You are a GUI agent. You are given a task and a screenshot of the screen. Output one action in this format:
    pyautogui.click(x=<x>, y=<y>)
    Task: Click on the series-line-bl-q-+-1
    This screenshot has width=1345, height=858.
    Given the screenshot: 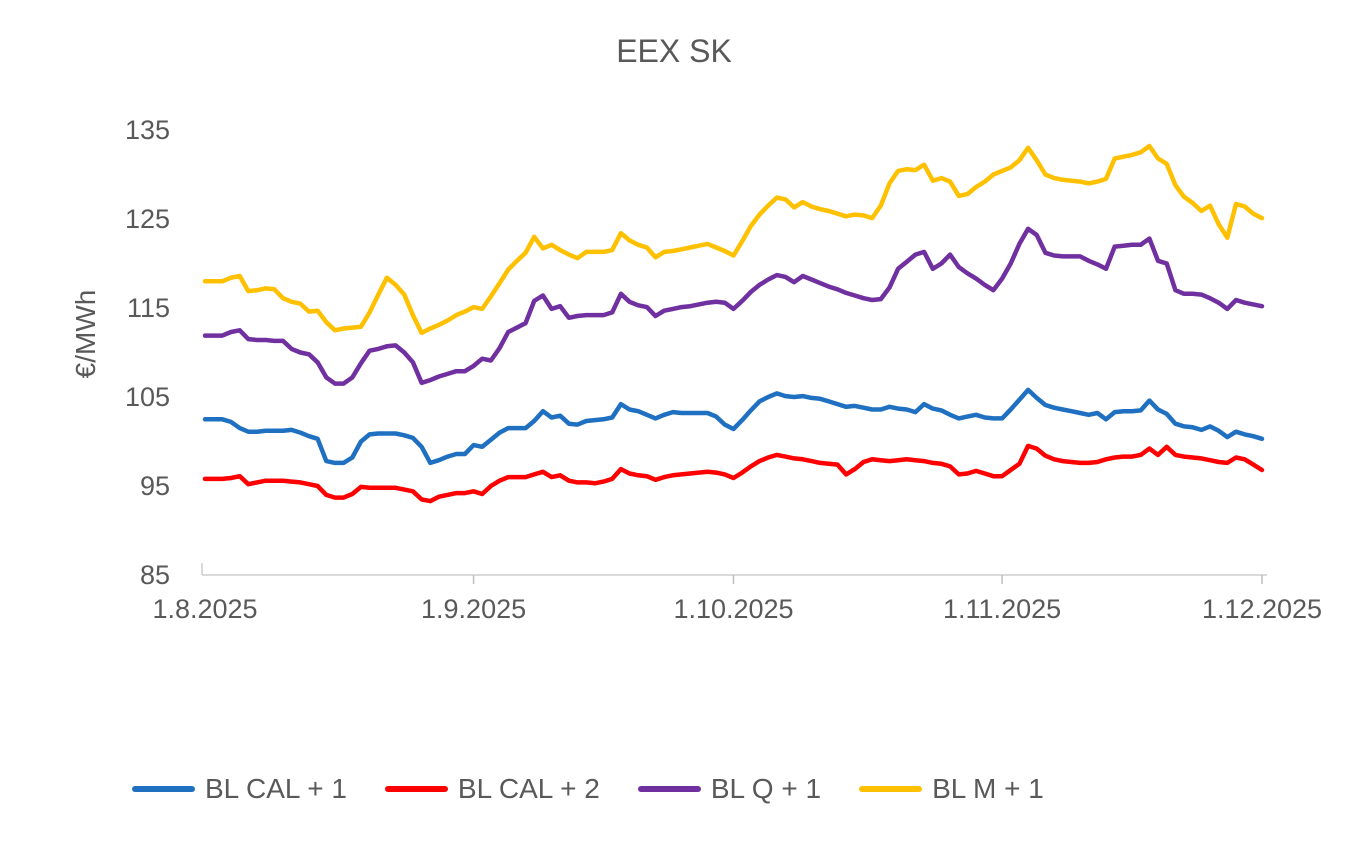 What is the action you would take?
    pyautogui.click(x=733, y=306)
    